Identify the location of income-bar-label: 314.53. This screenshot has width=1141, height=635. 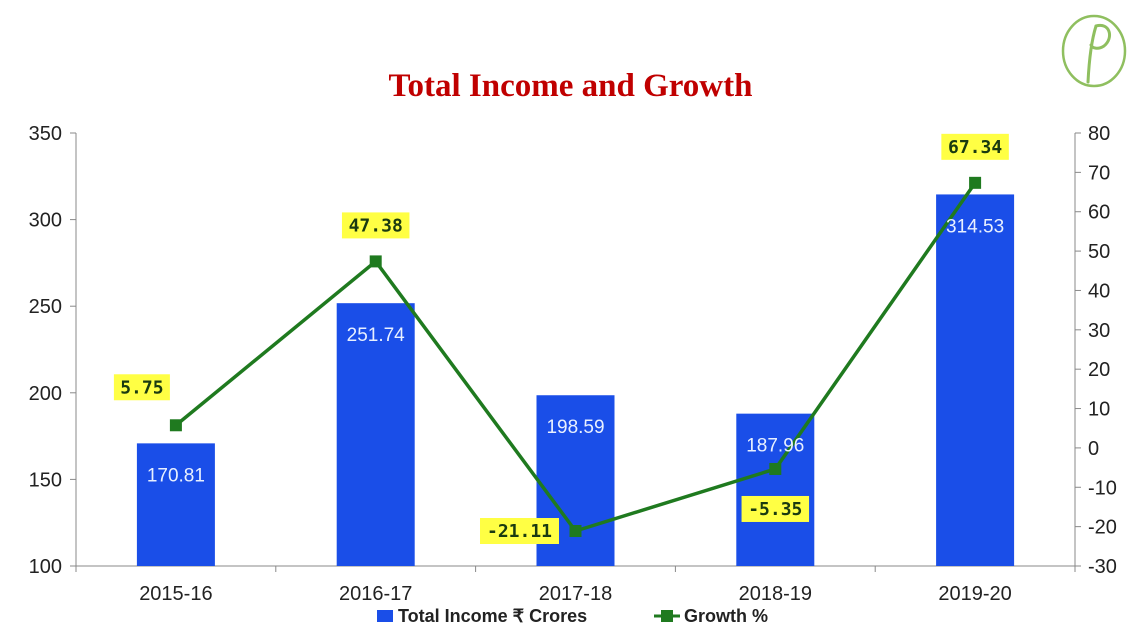
(975, 226).